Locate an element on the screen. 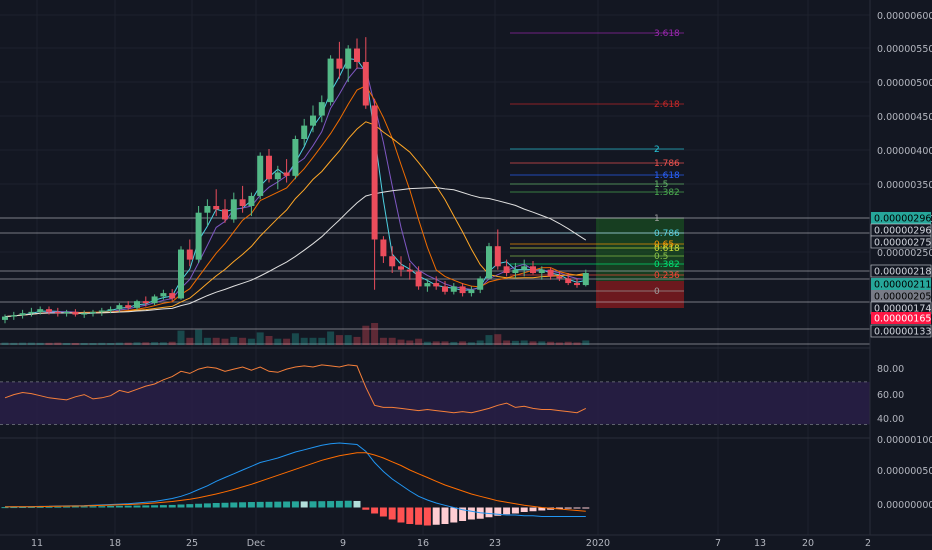 Image resolution: width=932 pixels, height=550 pixels. rsi-tick-label: 80.00 is located at coordinates (890, 369).